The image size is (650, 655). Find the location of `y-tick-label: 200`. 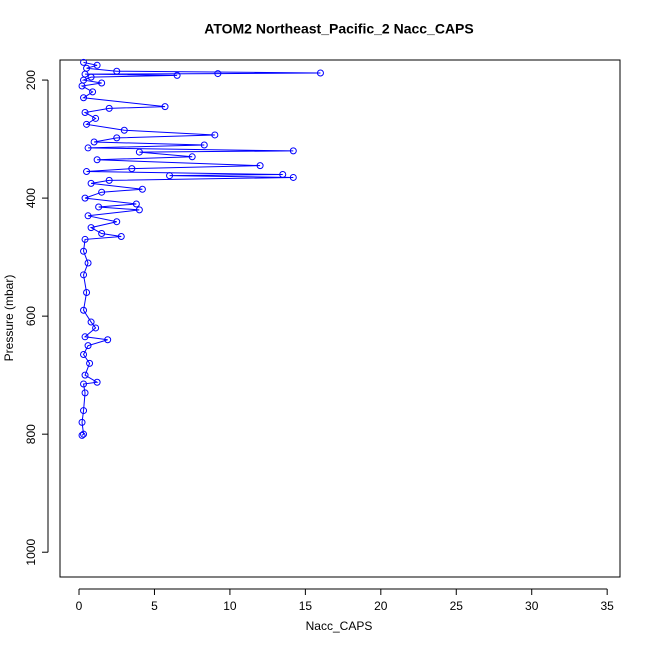

y-tick-label: 200 is located at coordinates (31, 80).